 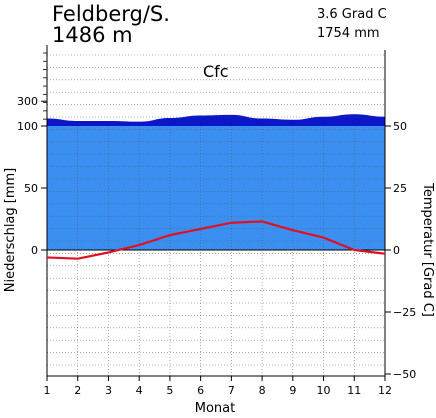 What do you see at coordinates (354, 390) in the screenshot?
I see `x-tick-label: 11` at bounding box center [354, 390].